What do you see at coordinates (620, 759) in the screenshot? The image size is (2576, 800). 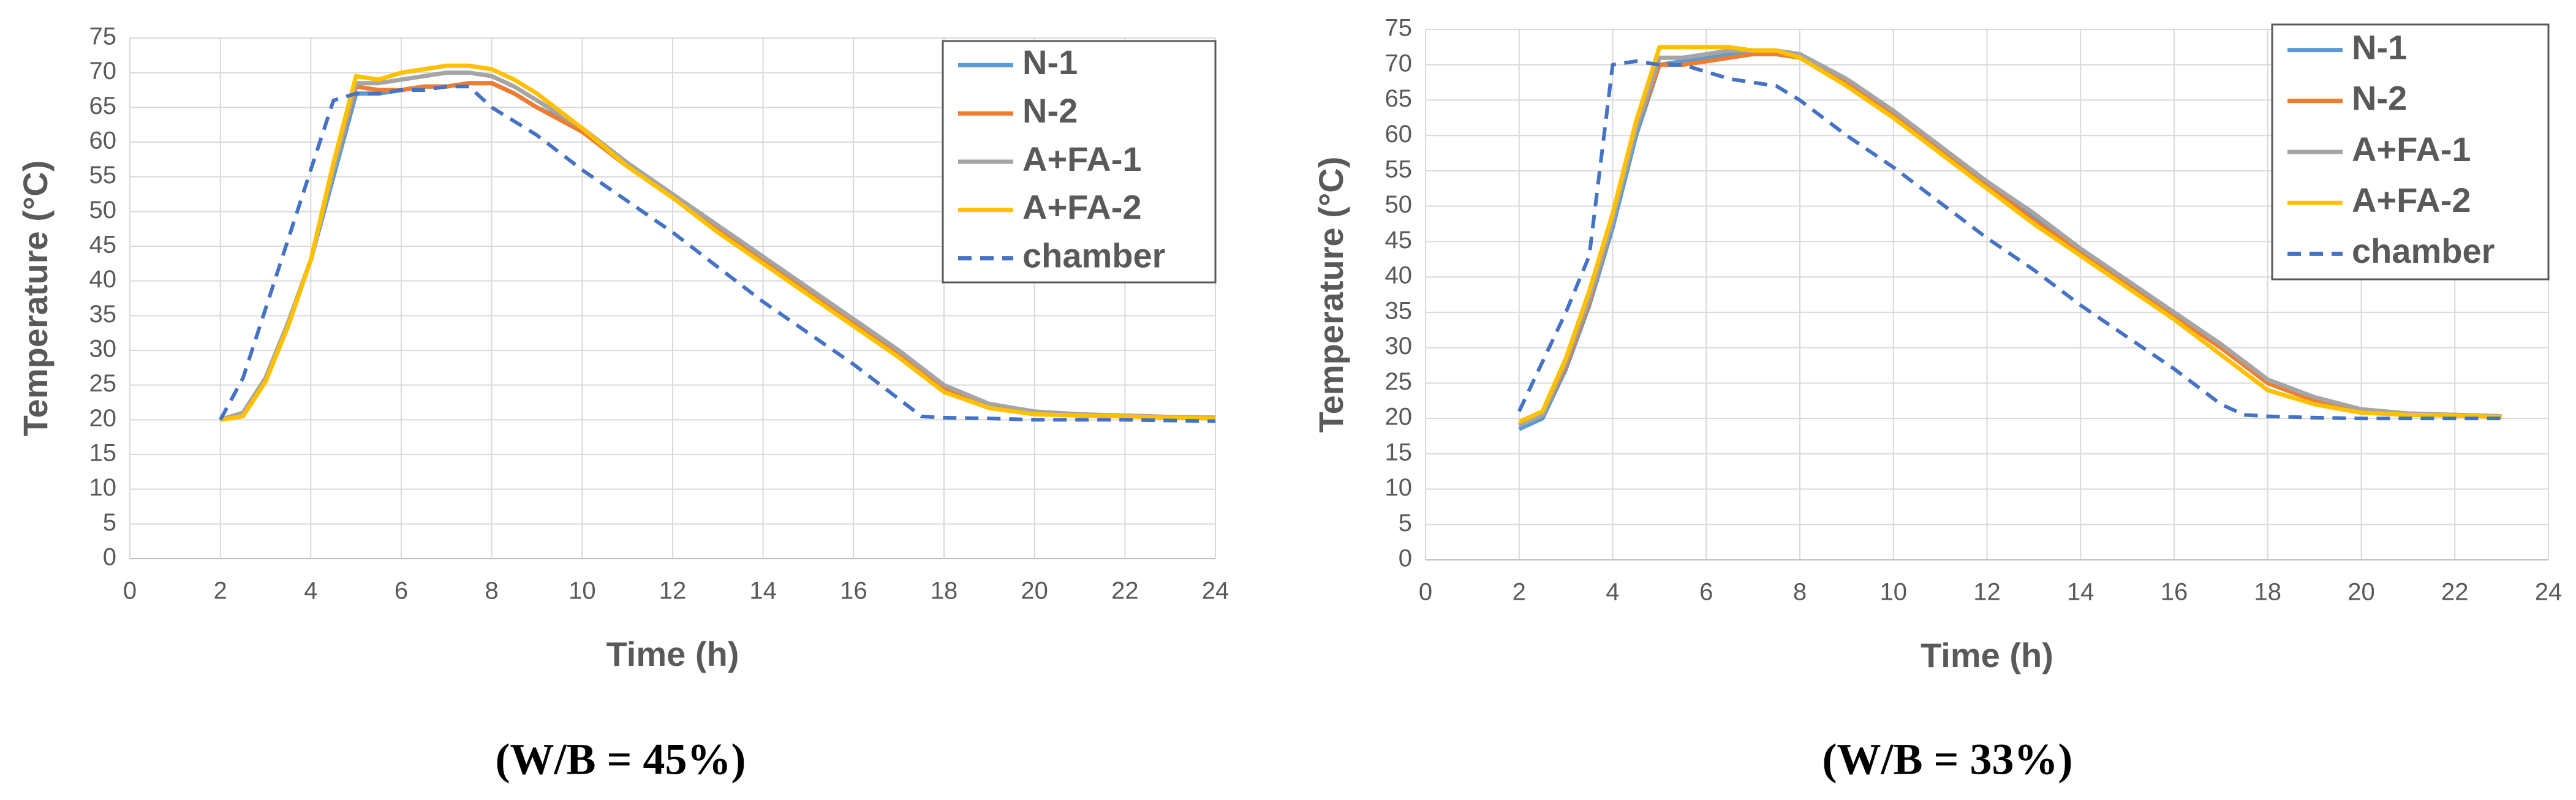 I see `caption: (W/B = 45%)` at bounding box center [620, 759].